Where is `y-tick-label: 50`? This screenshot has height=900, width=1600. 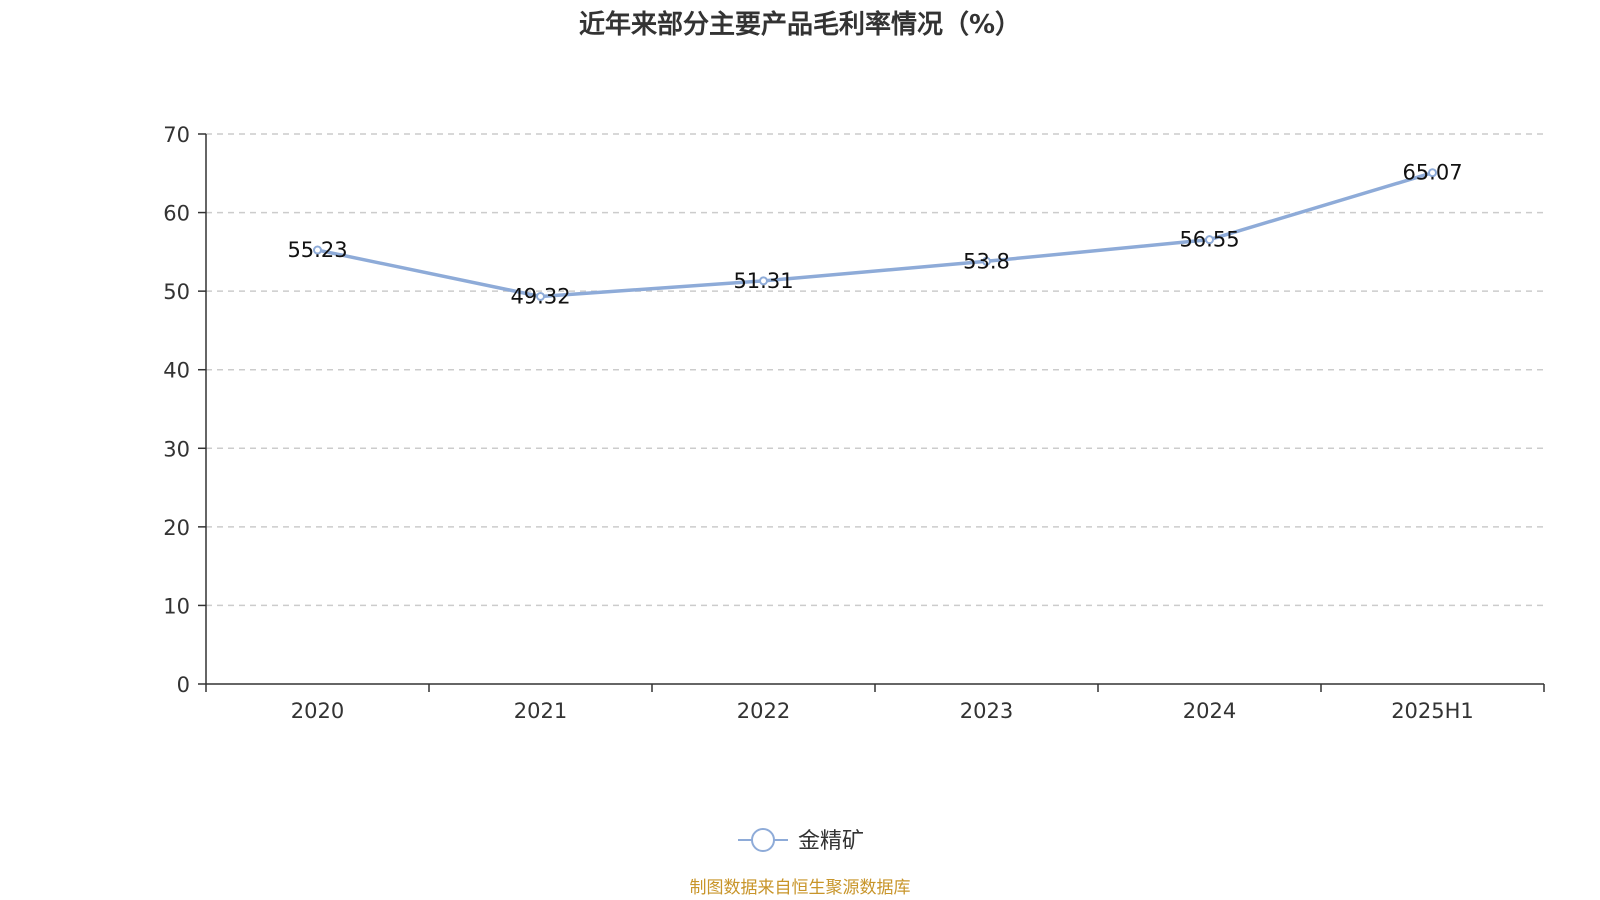
y-tick-label: 50 is located at coordinates (176, 292).